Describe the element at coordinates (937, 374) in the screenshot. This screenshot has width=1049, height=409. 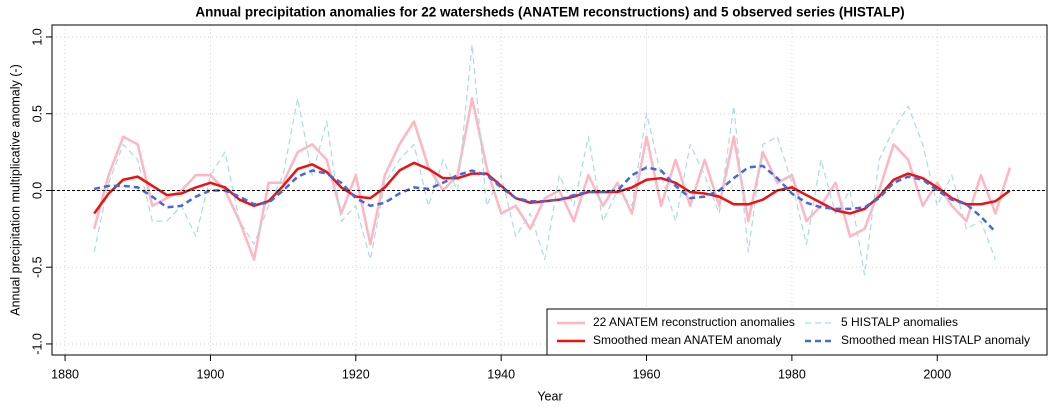
I see `x-tick-label: 2000` at that location.